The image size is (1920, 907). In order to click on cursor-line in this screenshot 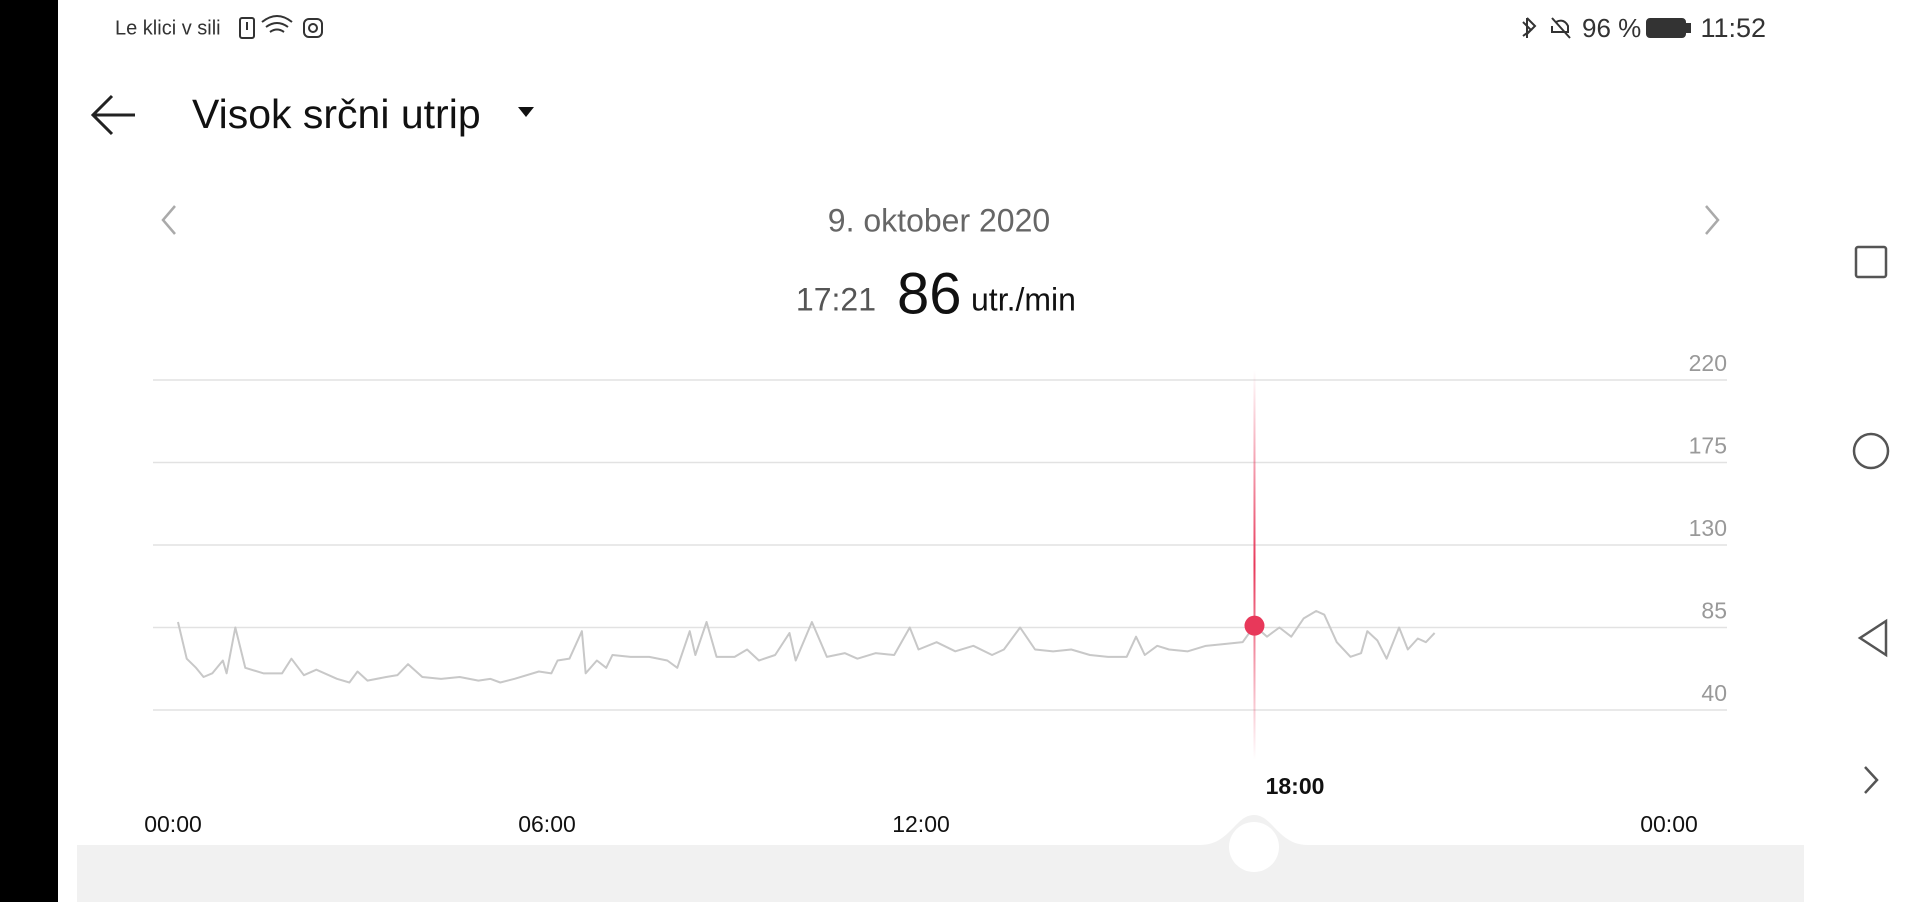, I will do `click(1254, 565)`.